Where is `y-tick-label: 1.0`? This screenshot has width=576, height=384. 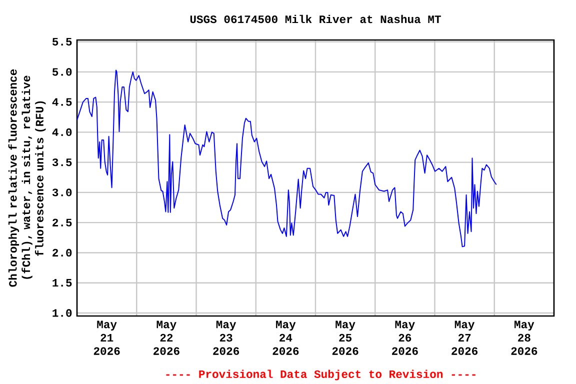
y-tick-label: 1.0 is located at coordinates (62, 313).